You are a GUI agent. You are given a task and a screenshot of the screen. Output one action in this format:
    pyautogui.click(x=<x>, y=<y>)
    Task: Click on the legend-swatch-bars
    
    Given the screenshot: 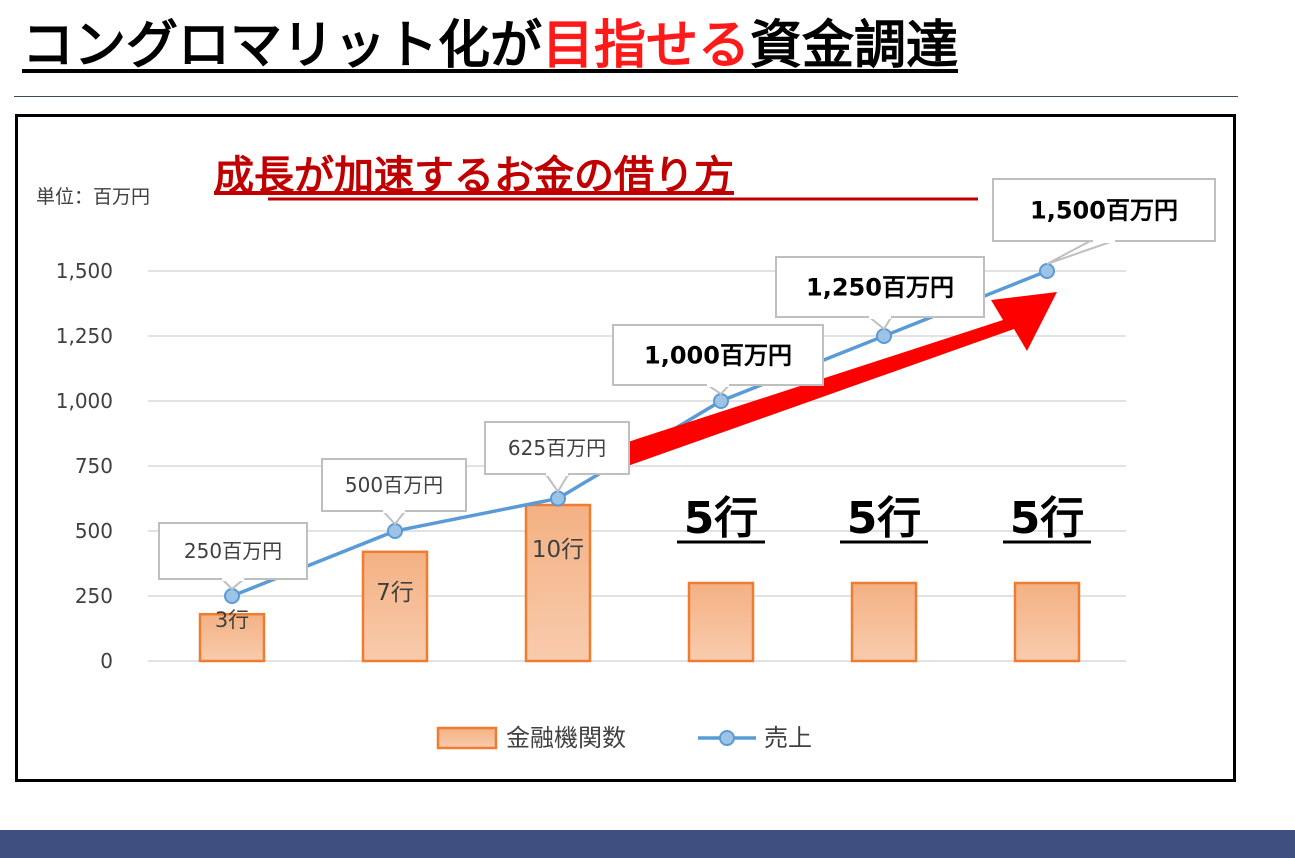 What is the action you would take?
    pyautogui.click(x=467, y=738)
    